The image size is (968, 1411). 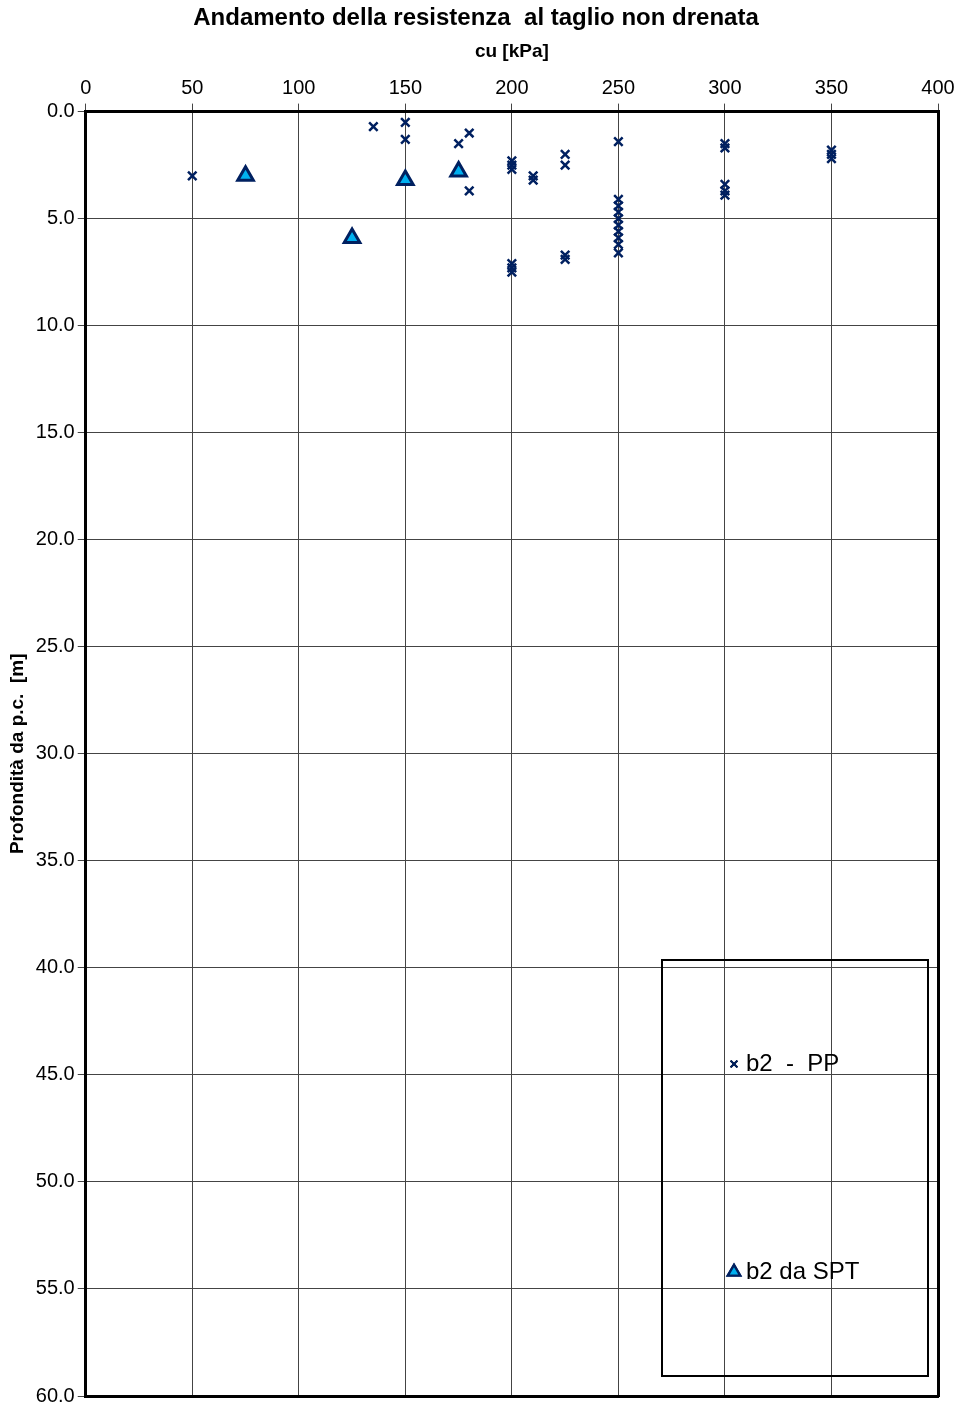 What do you see at coordinates (55, 966) in the screenshot?
I see `y-tick-label: 40.0` at bounding box center [55, 966].